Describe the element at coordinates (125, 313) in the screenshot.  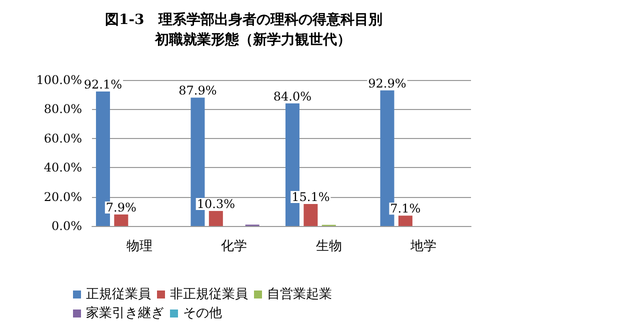
I see `legend-label: 家業引き継ぎ` at that location.